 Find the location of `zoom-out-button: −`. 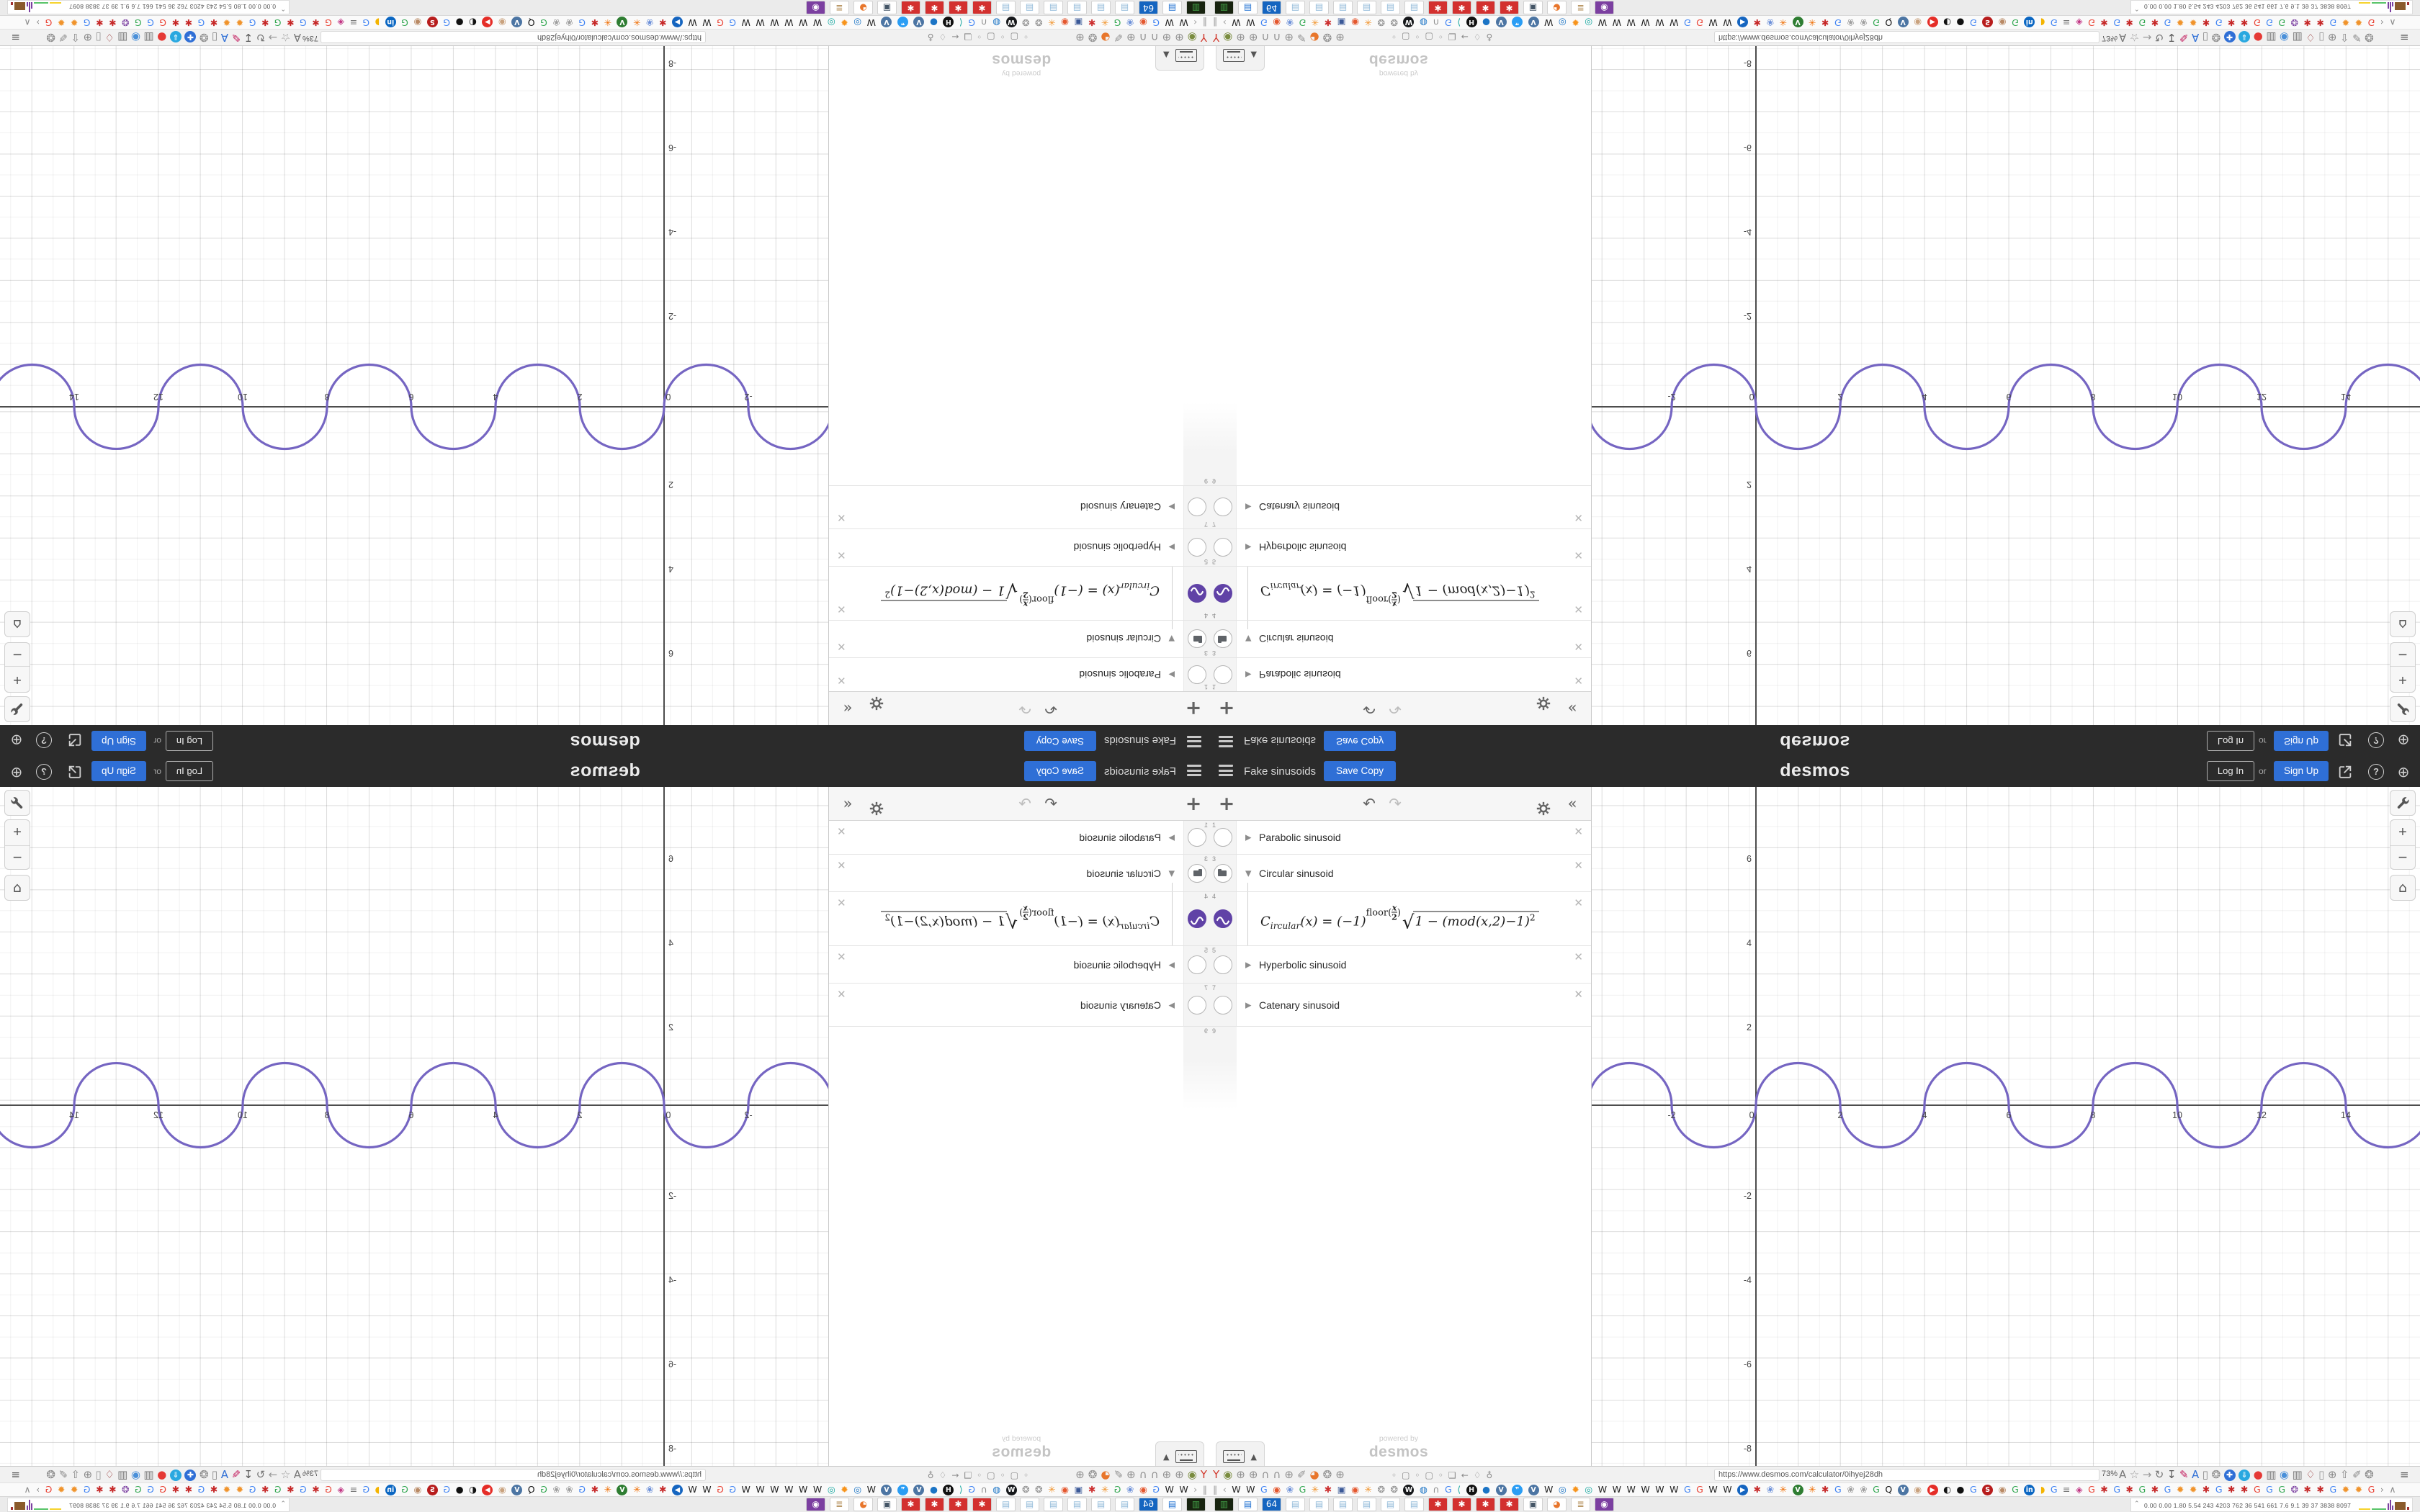

zoom-out-button: − is located at coordinates (2403, 655).